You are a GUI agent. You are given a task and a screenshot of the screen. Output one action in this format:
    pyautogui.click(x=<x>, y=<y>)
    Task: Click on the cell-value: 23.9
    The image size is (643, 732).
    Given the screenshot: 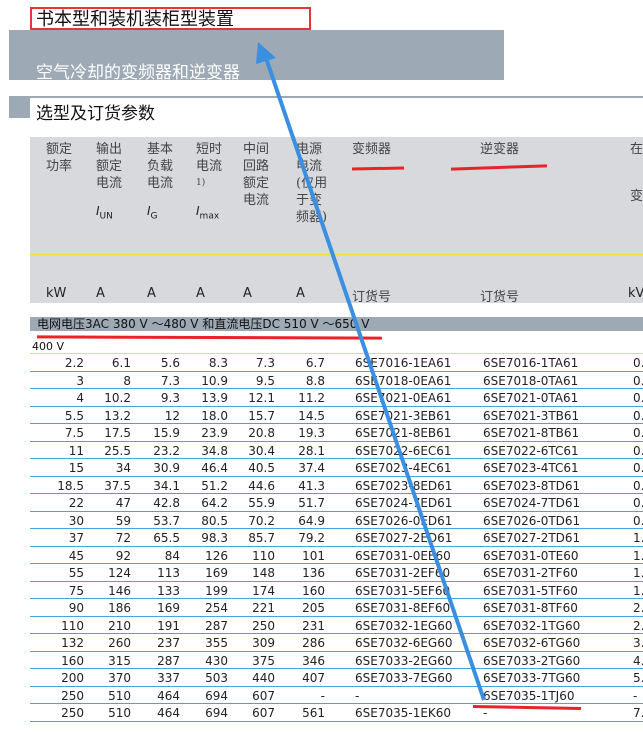 What is the action you would take?
    pyautogui.click(x=214, y=433)
    